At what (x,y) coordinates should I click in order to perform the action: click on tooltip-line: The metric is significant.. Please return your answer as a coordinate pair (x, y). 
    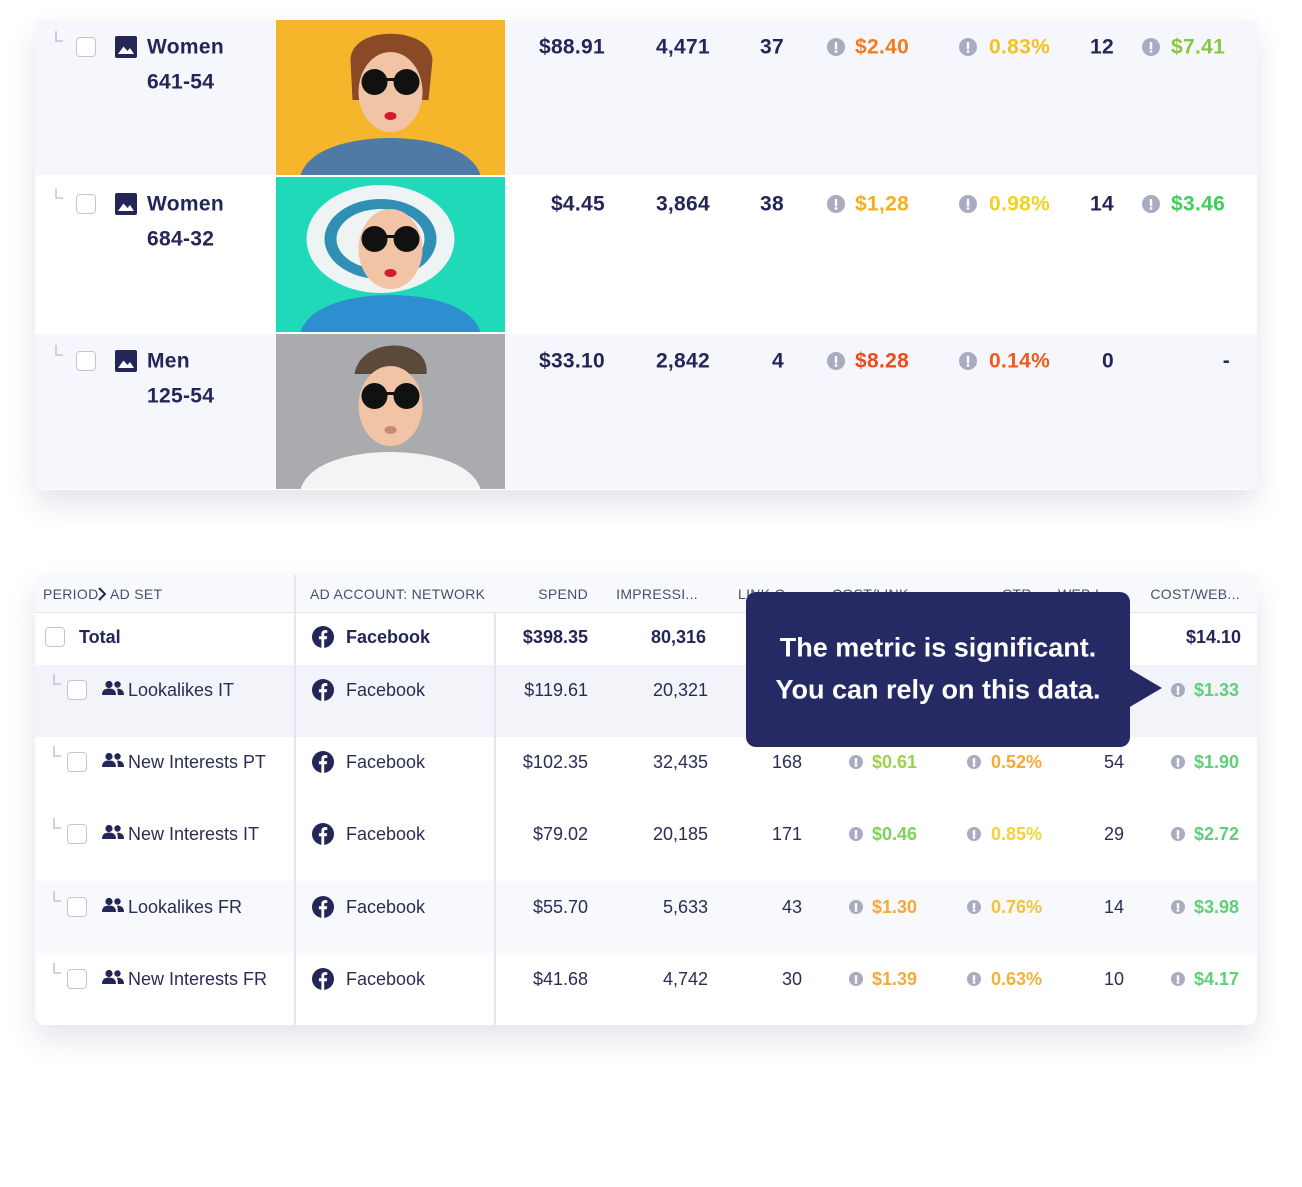
    Looking at the image, I should click on (938, 647).